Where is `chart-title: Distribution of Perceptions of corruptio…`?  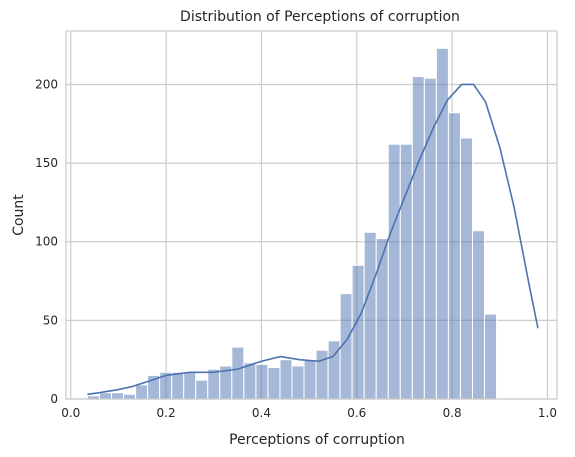 chart-title: Distribution of Perceptions of corruptio… is located at coordinates (320, 17).